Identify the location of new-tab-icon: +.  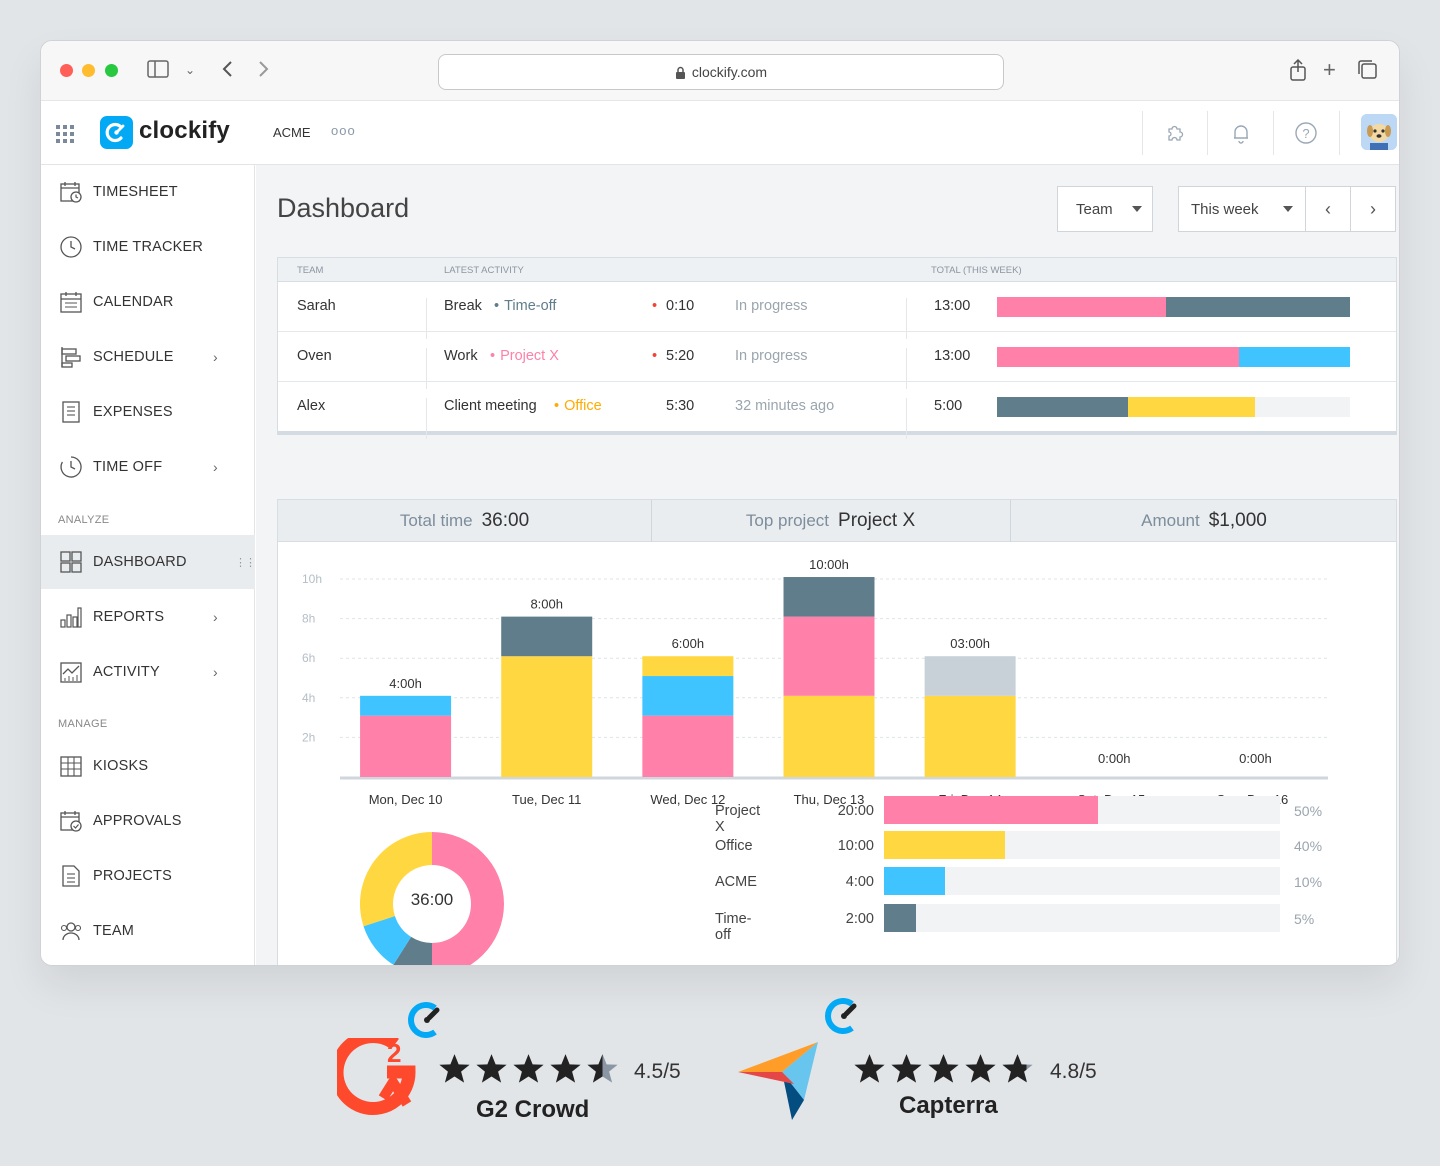
(1329, 69).